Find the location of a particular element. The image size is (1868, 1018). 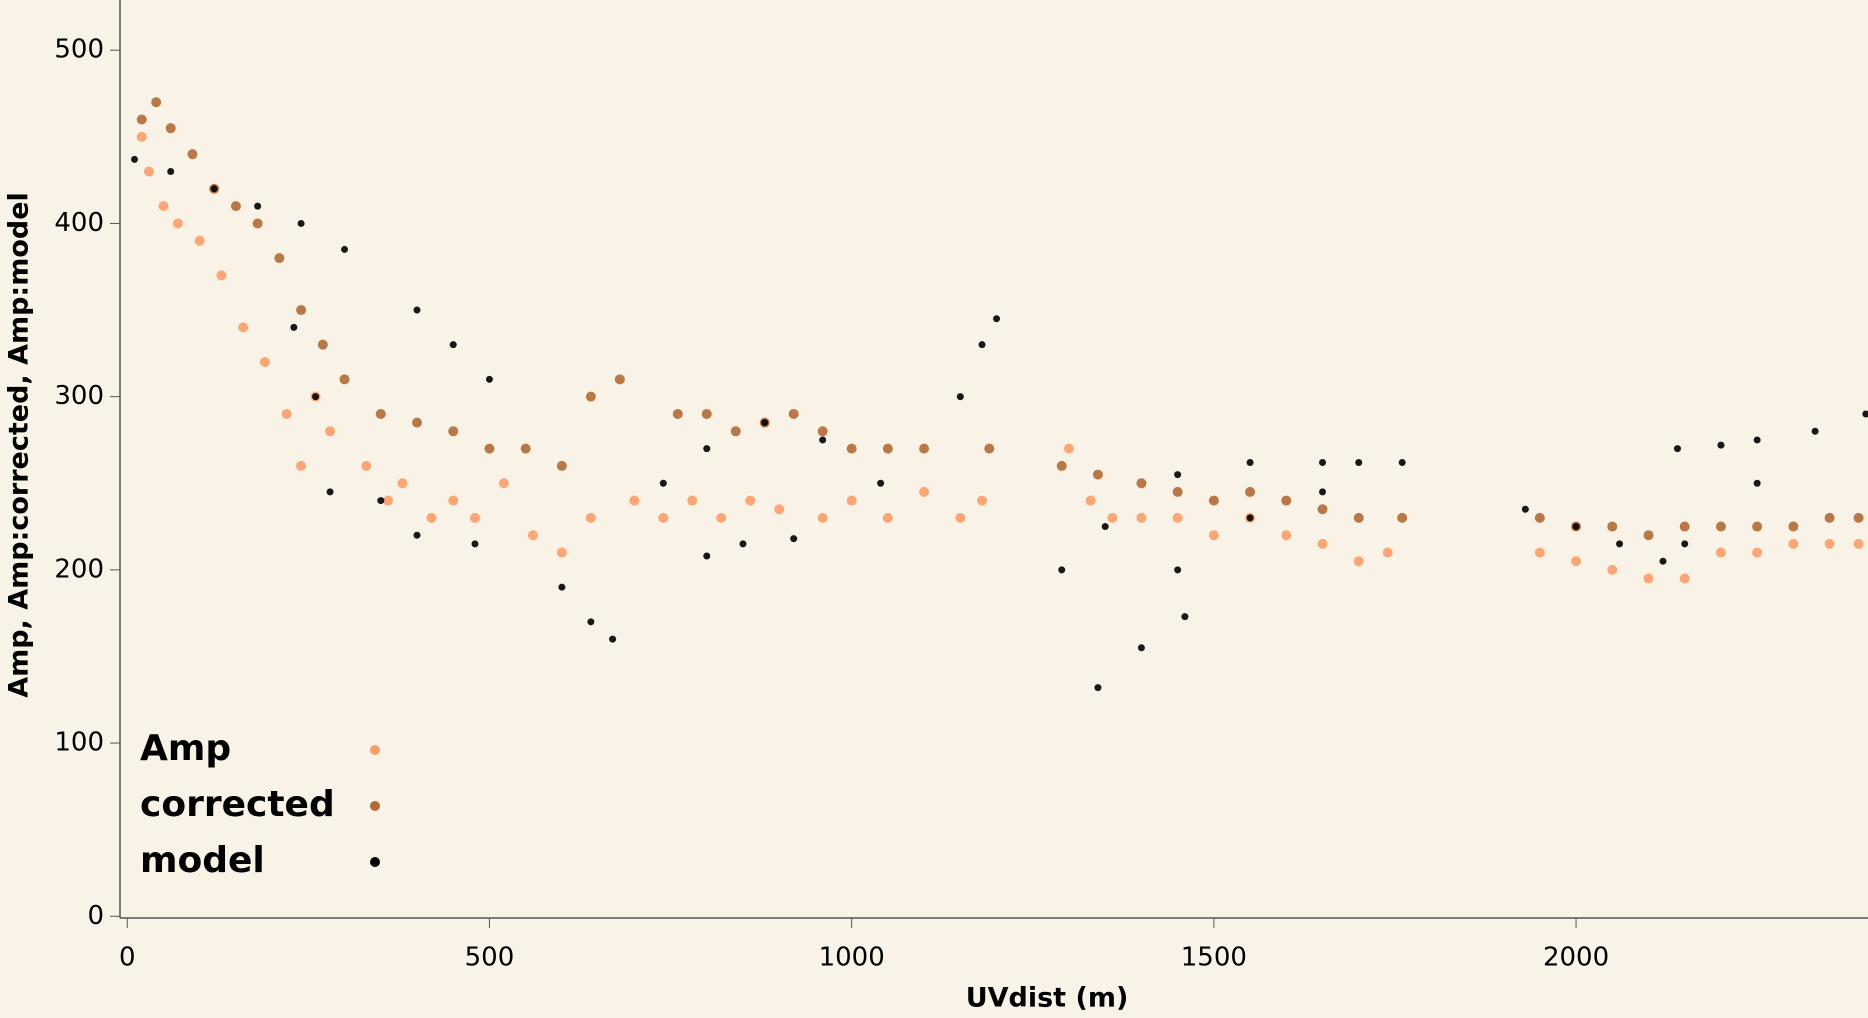

y-tick-label: 0 is located at coordinates (95, 916).